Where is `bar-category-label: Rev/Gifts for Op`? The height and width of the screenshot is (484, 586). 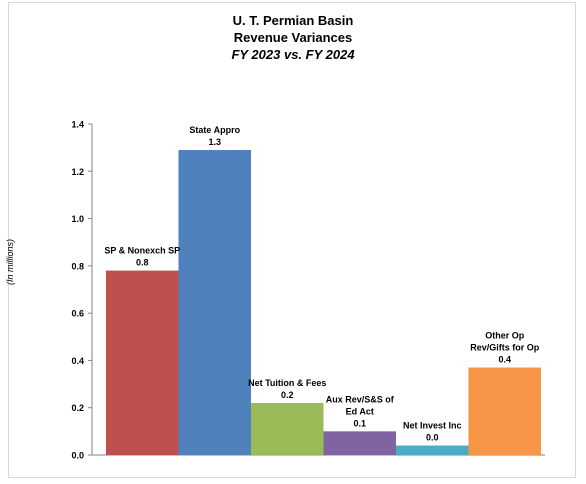 bar-category-label: Rev/Gifts for Op is located at coordinates (505, 348).